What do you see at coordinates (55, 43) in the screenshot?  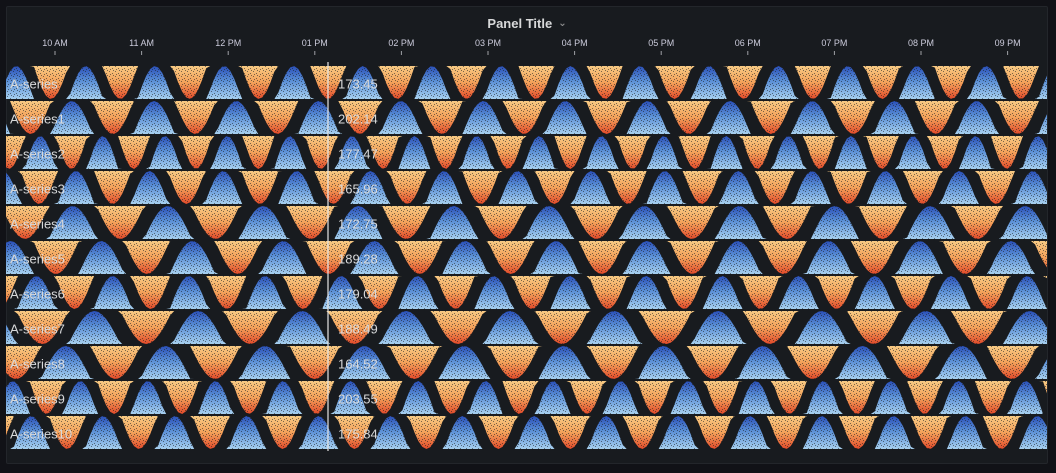 I see `x-tick-label: 10 AM` at bounding box center [55, 43].